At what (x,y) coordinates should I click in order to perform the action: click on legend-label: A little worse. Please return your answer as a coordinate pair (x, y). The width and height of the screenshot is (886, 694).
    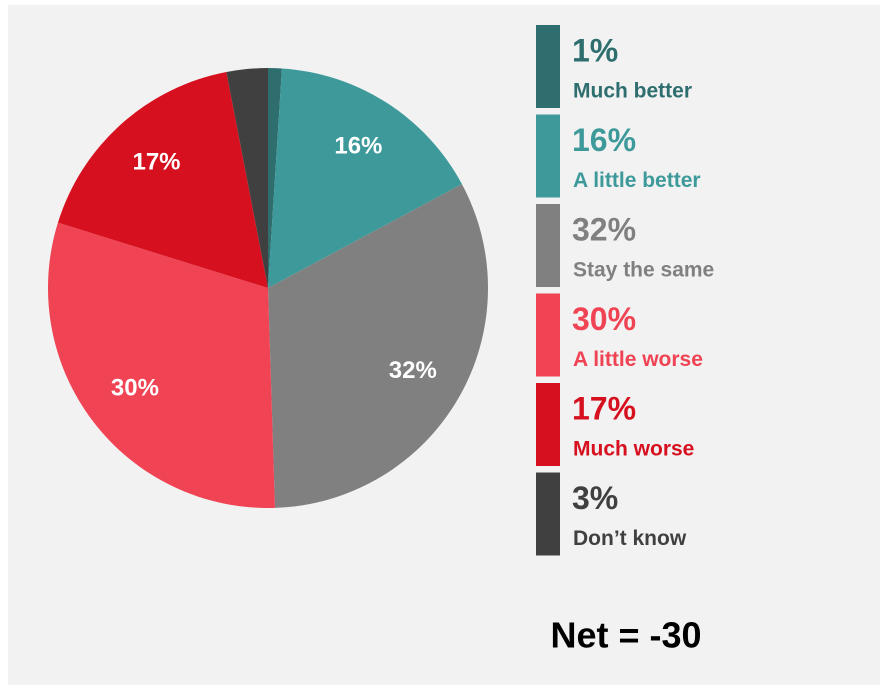
    Looking at the image, I should click on (638, 359).